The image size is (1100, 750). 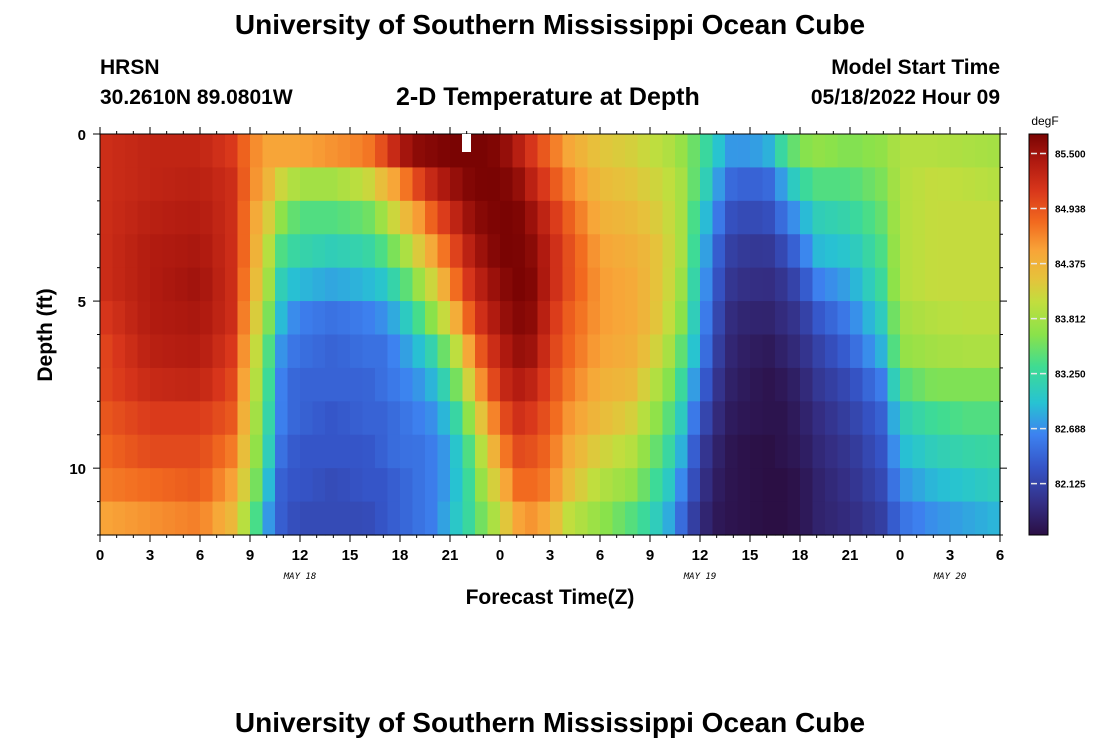 I want to click on x-tick-label: 18, so click(x=400, y=555).